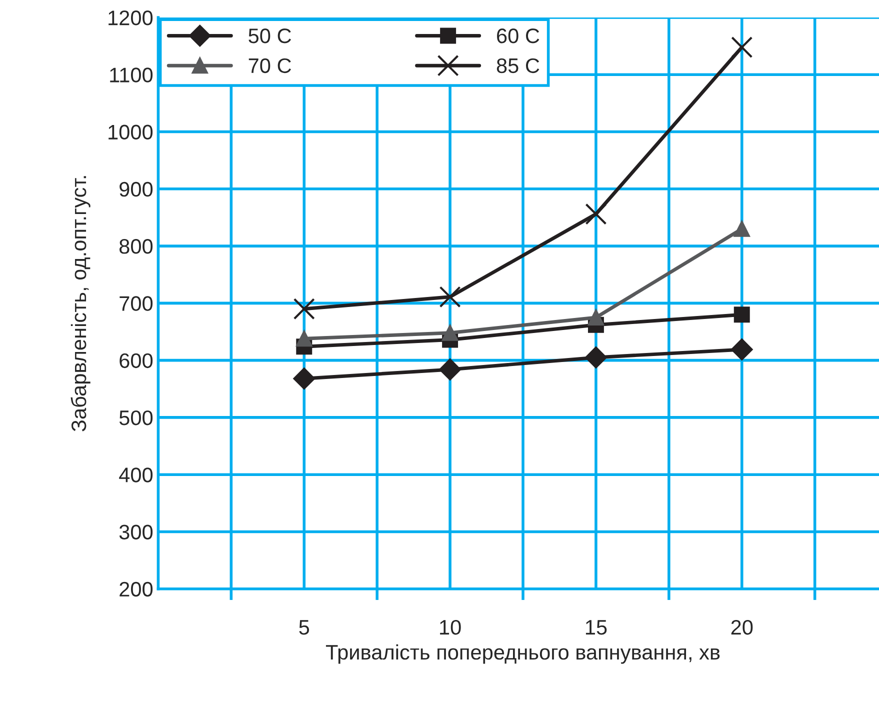 The width and height of the screenshot is (879, 701). What do you see at coordinates (130, 132) in the screenshot?
I see `y-tick-label: 1000` at bounding box center [130, 132].